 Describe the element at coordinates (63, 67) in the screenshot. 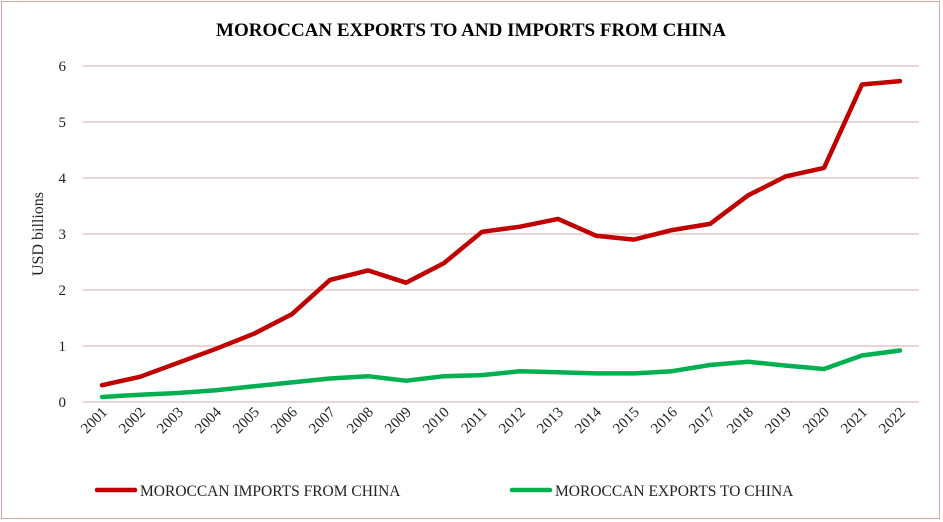

I see `y-tick-label: 6` at that location.